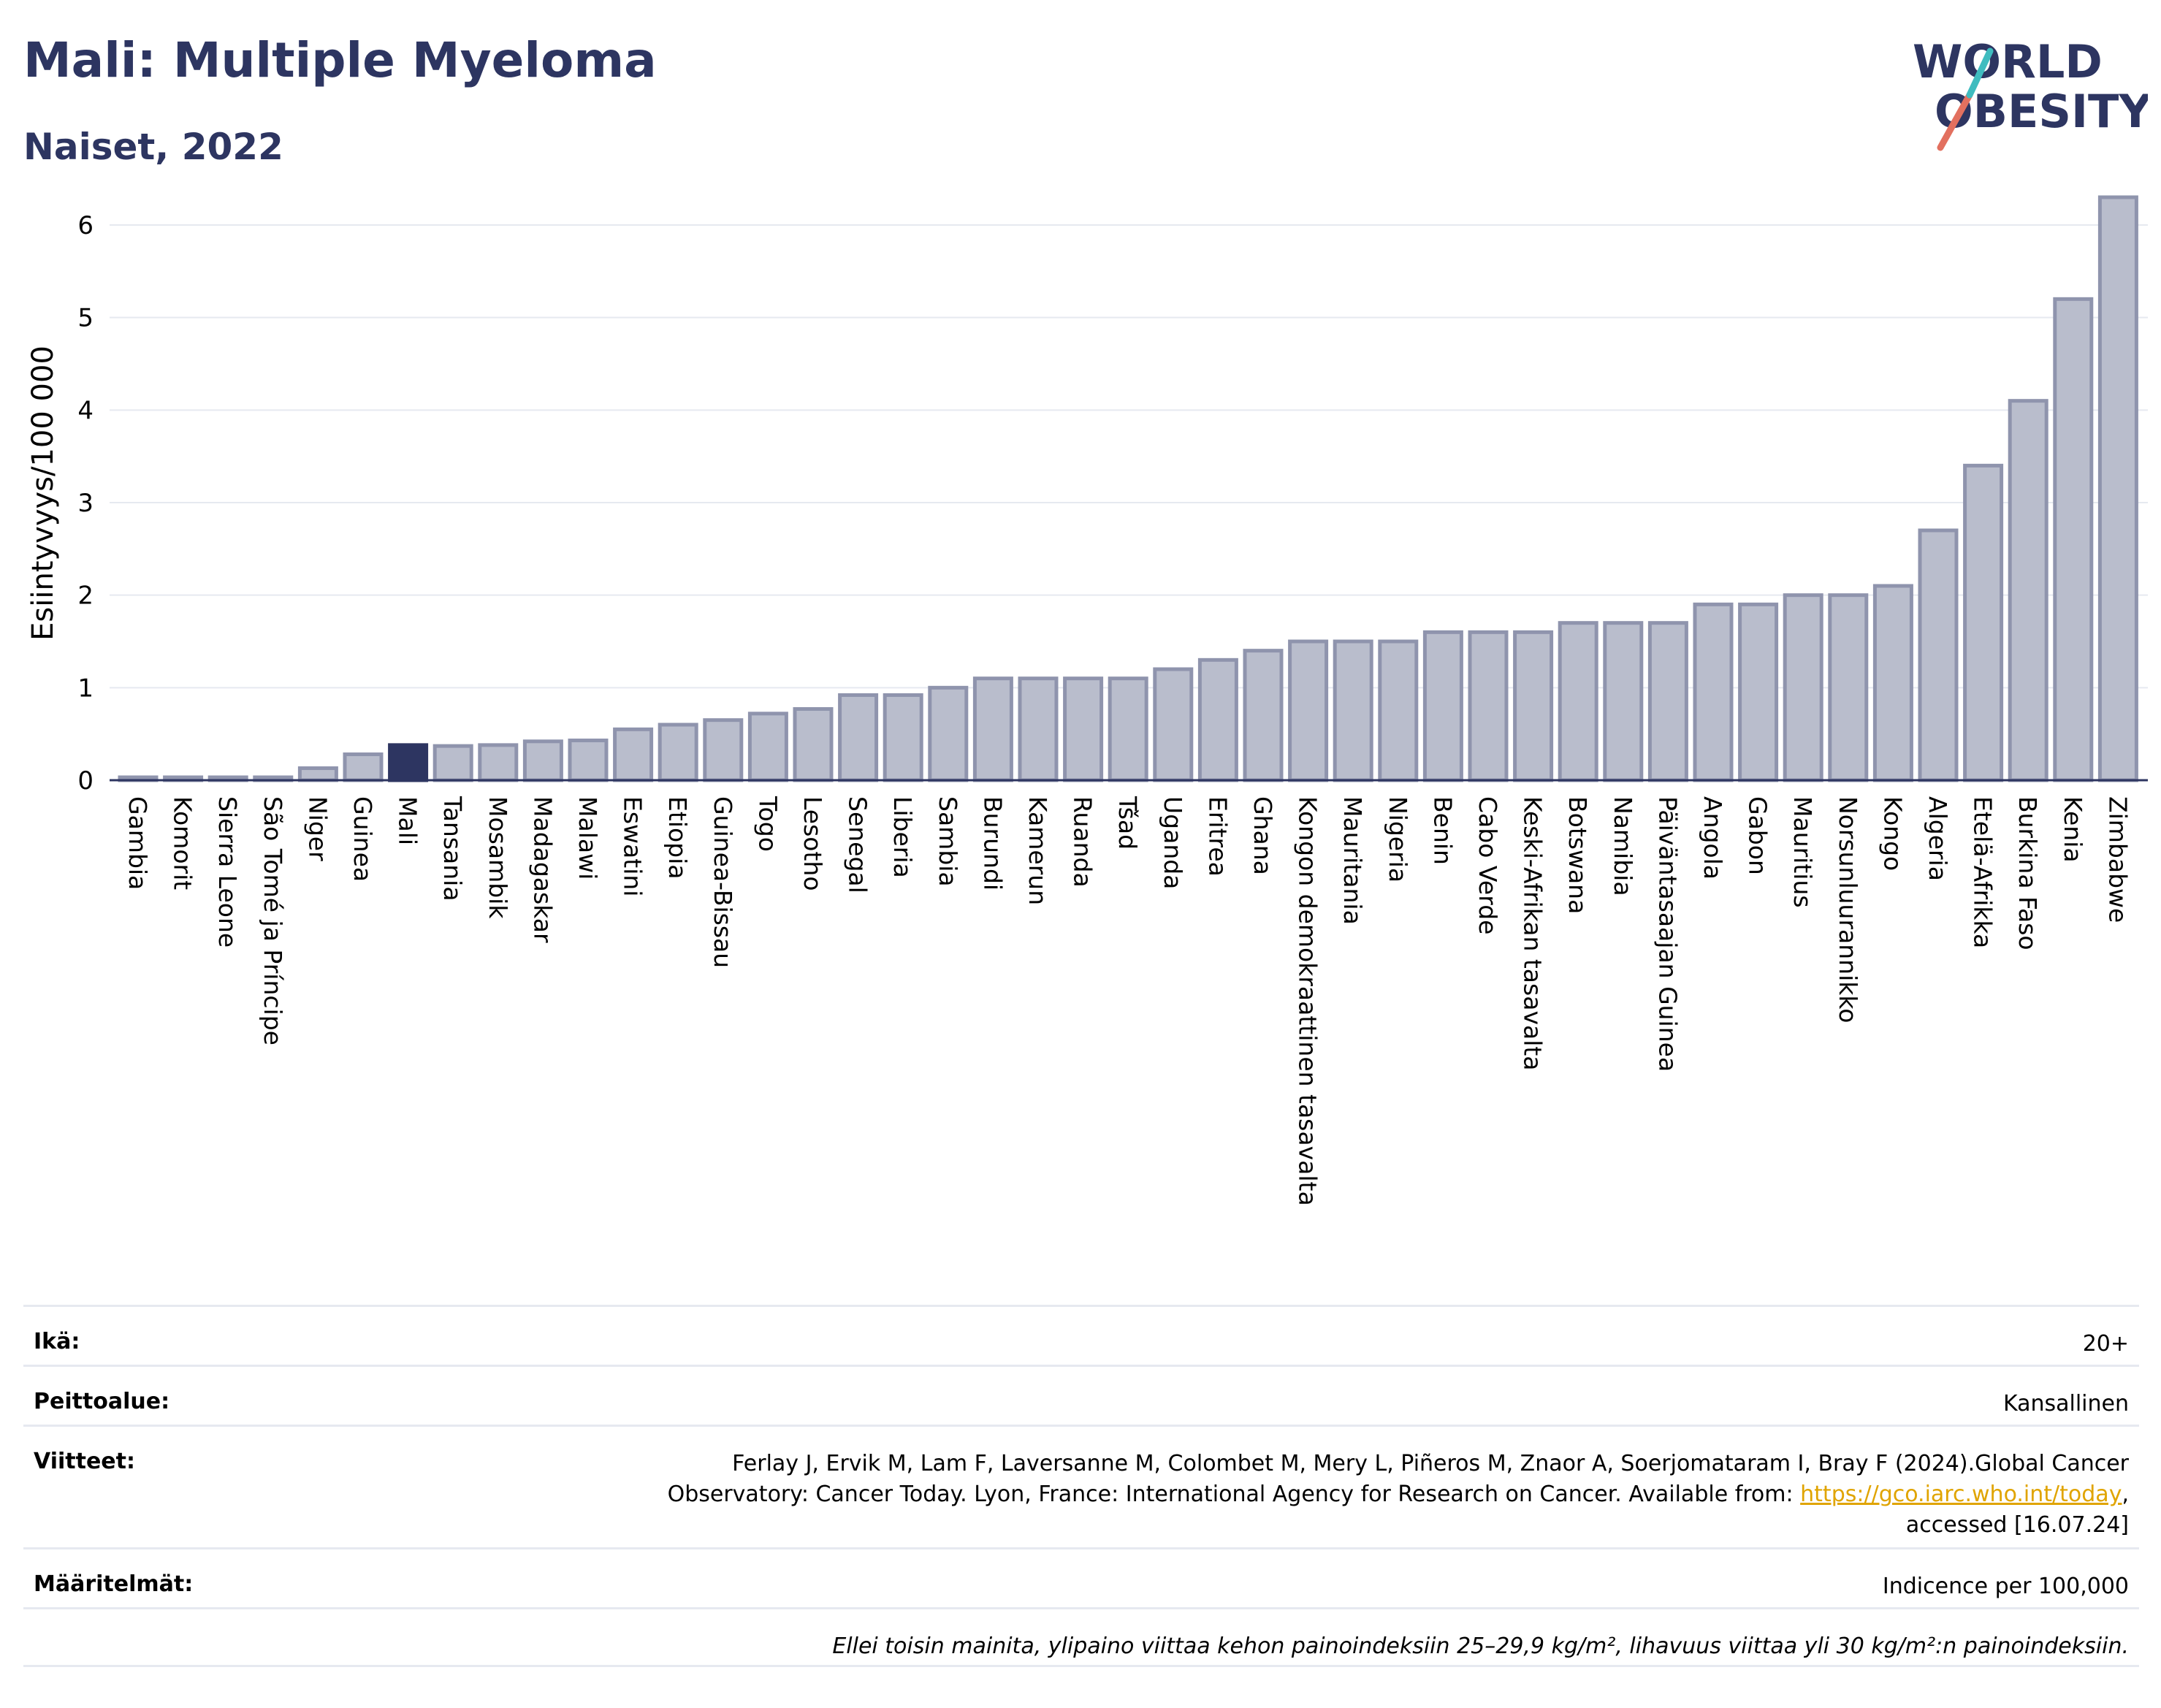 This screenshot has width=2161, height=1708. Describe the element at coordinates (363, 839) in the screenshot. I see `x-tick-label: Guinea` at that location.